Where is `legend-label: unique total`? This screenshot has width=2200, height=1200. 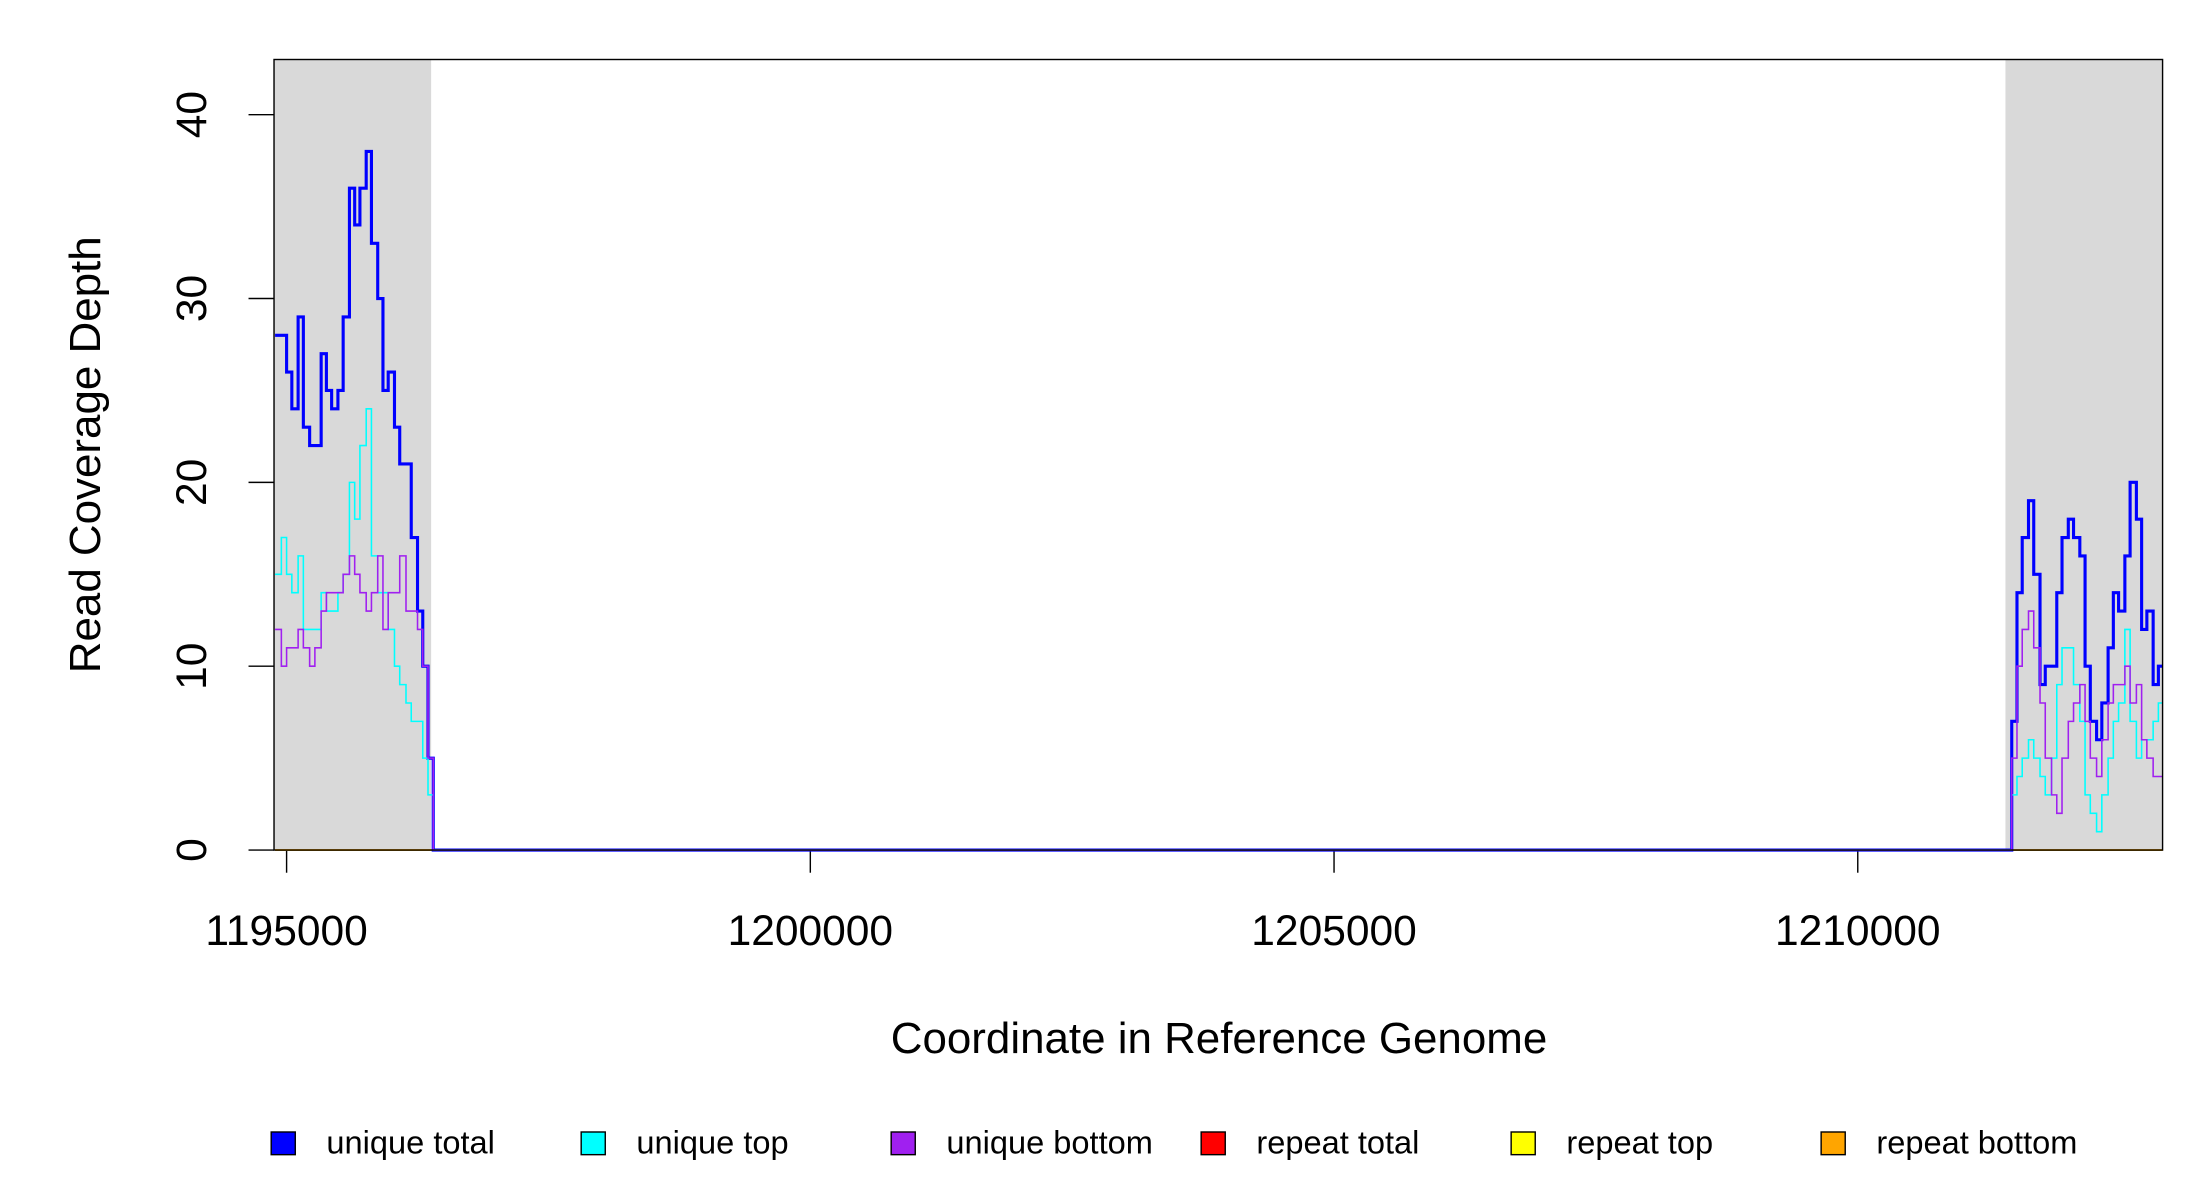 legend-label: unique total is located at coordinates (410, 1142).